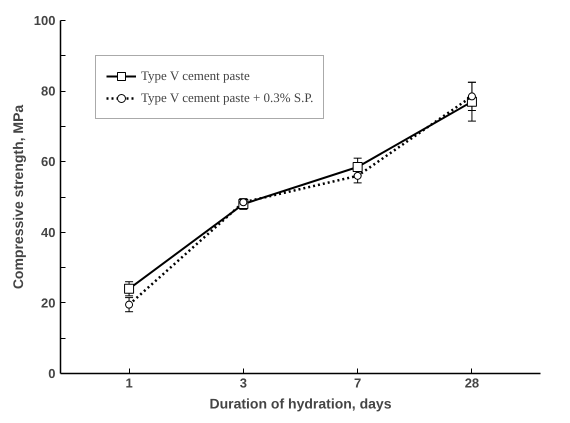 Image resolution: width=570 pixels, height=423 pixels. I want to click on y-tick-label: 20, so click(48, 302).